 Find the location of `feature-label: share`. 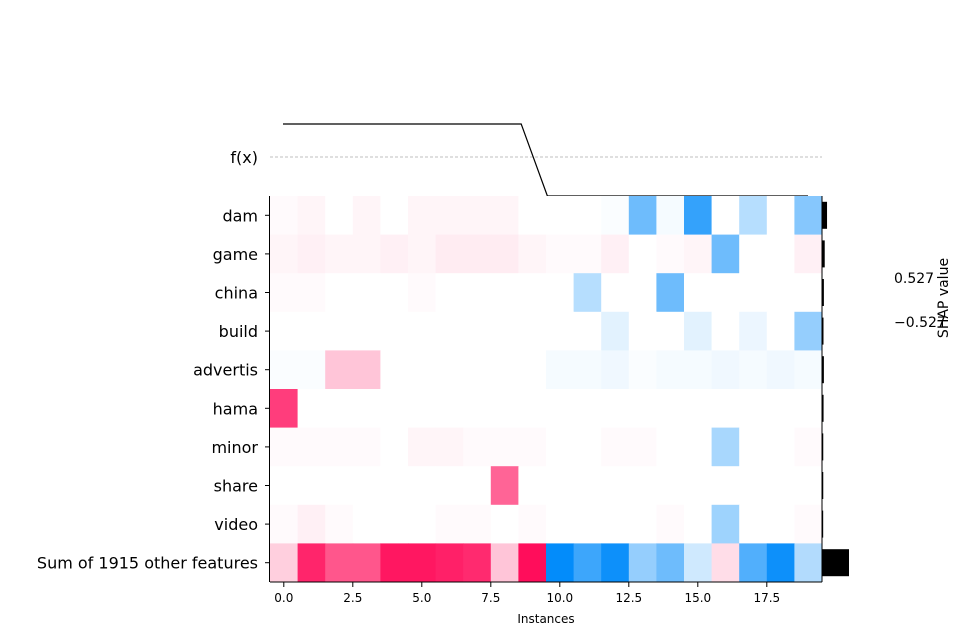

feature-label: share is located at coordinates (236, 486).